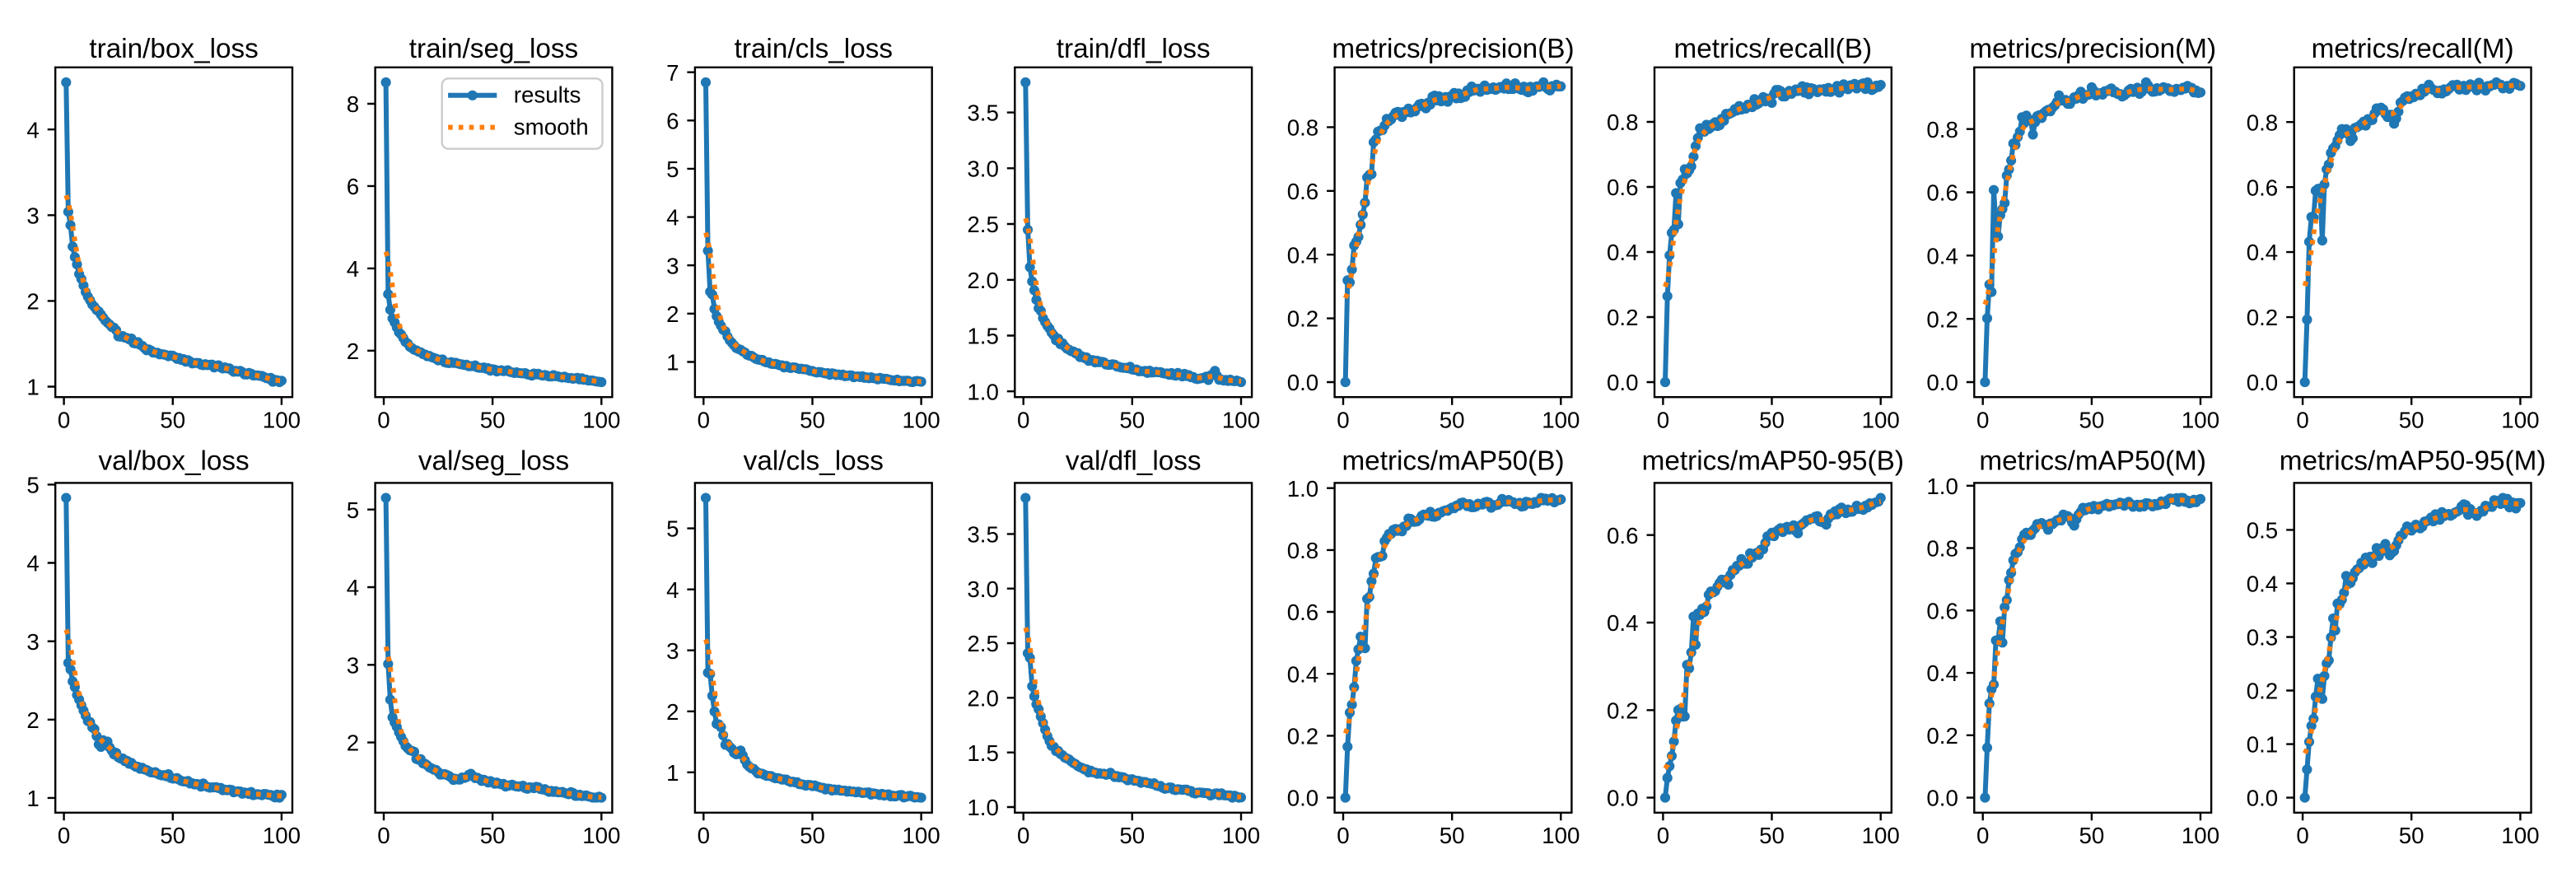 This screenshot has height=882, width=2576. I want to click on svg-text: 0.5, so click(2263, 531).